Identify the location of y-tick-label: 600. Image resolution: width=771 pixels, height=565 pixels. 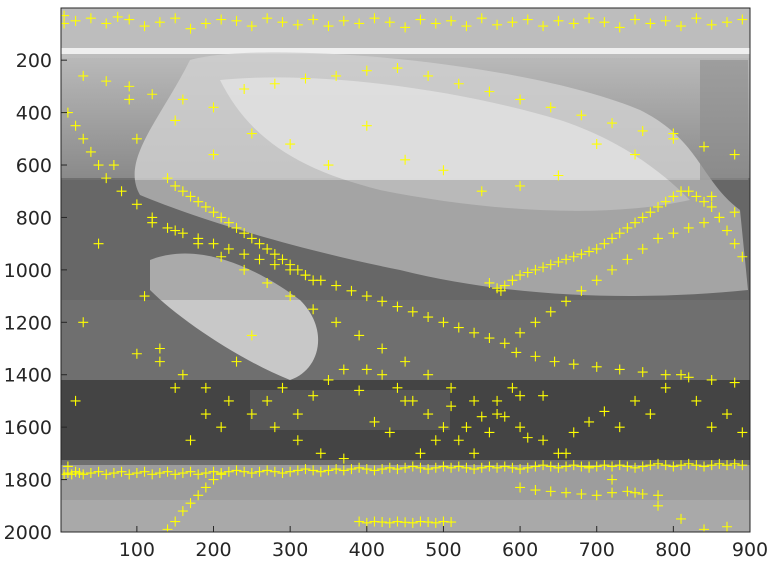
(34, 166).